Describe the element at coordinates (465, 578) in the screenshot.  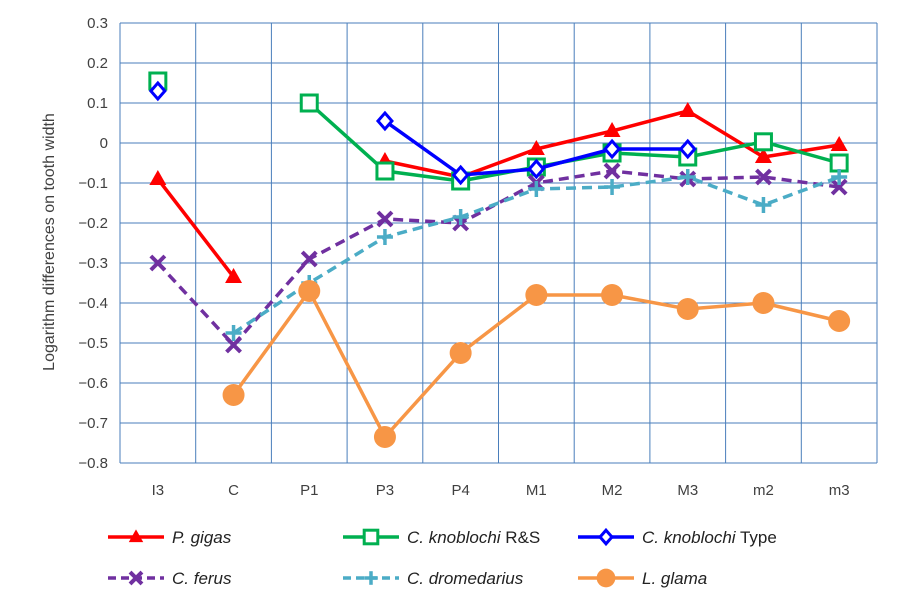
I see `legend-label-part: C. dromedarius` at that location.